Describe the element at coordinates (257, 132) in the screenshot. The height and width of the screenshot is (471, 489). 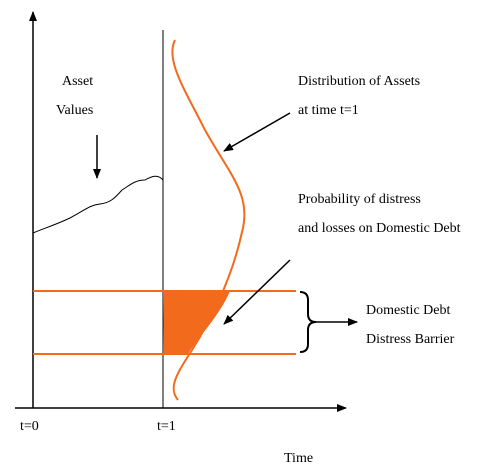
I see `distribution-arrow` at that location.